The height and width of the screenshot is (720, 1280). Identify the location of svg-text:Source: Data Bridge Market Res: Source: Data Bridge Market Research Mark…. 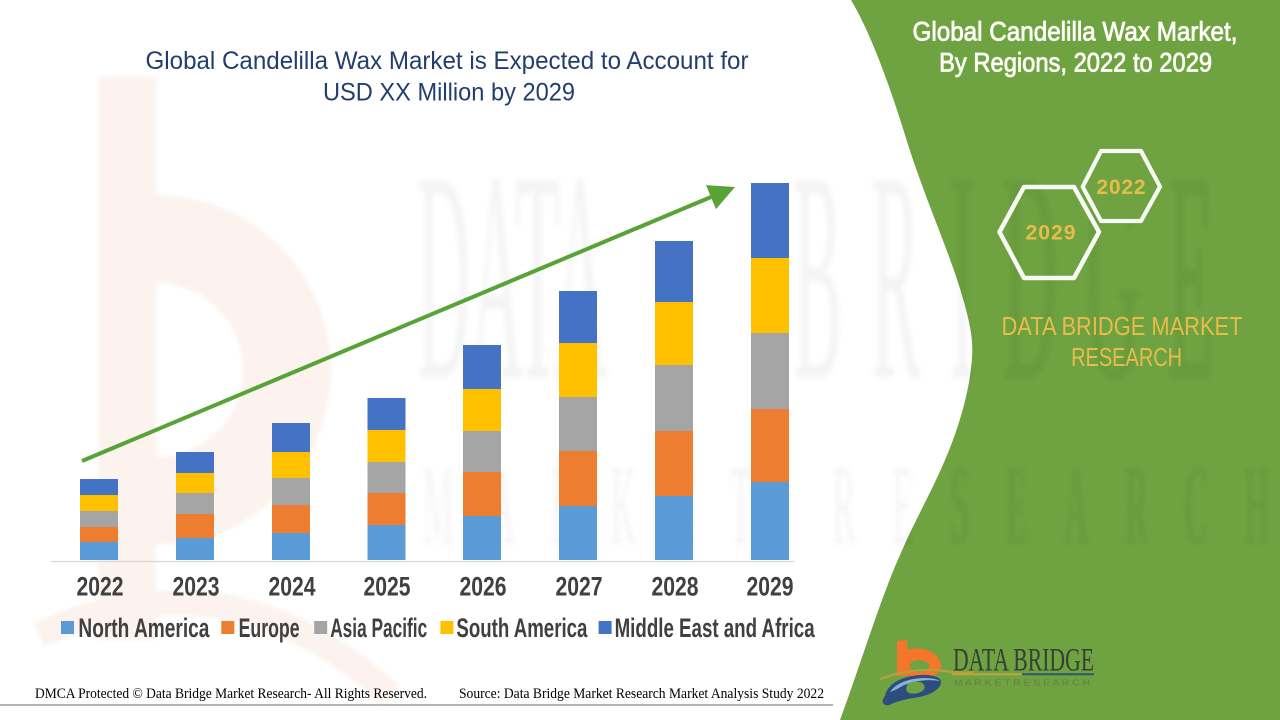
(641, 694).